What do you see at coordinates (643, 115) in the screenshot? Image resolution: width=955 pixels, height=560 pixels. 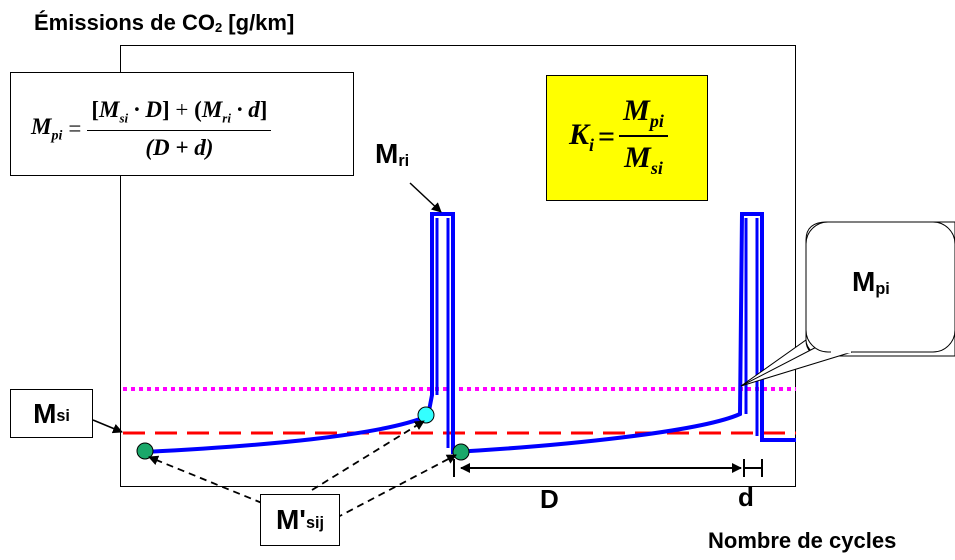 I see `ki-formula-numerator: Mpi` at bounding box center [643, 115].